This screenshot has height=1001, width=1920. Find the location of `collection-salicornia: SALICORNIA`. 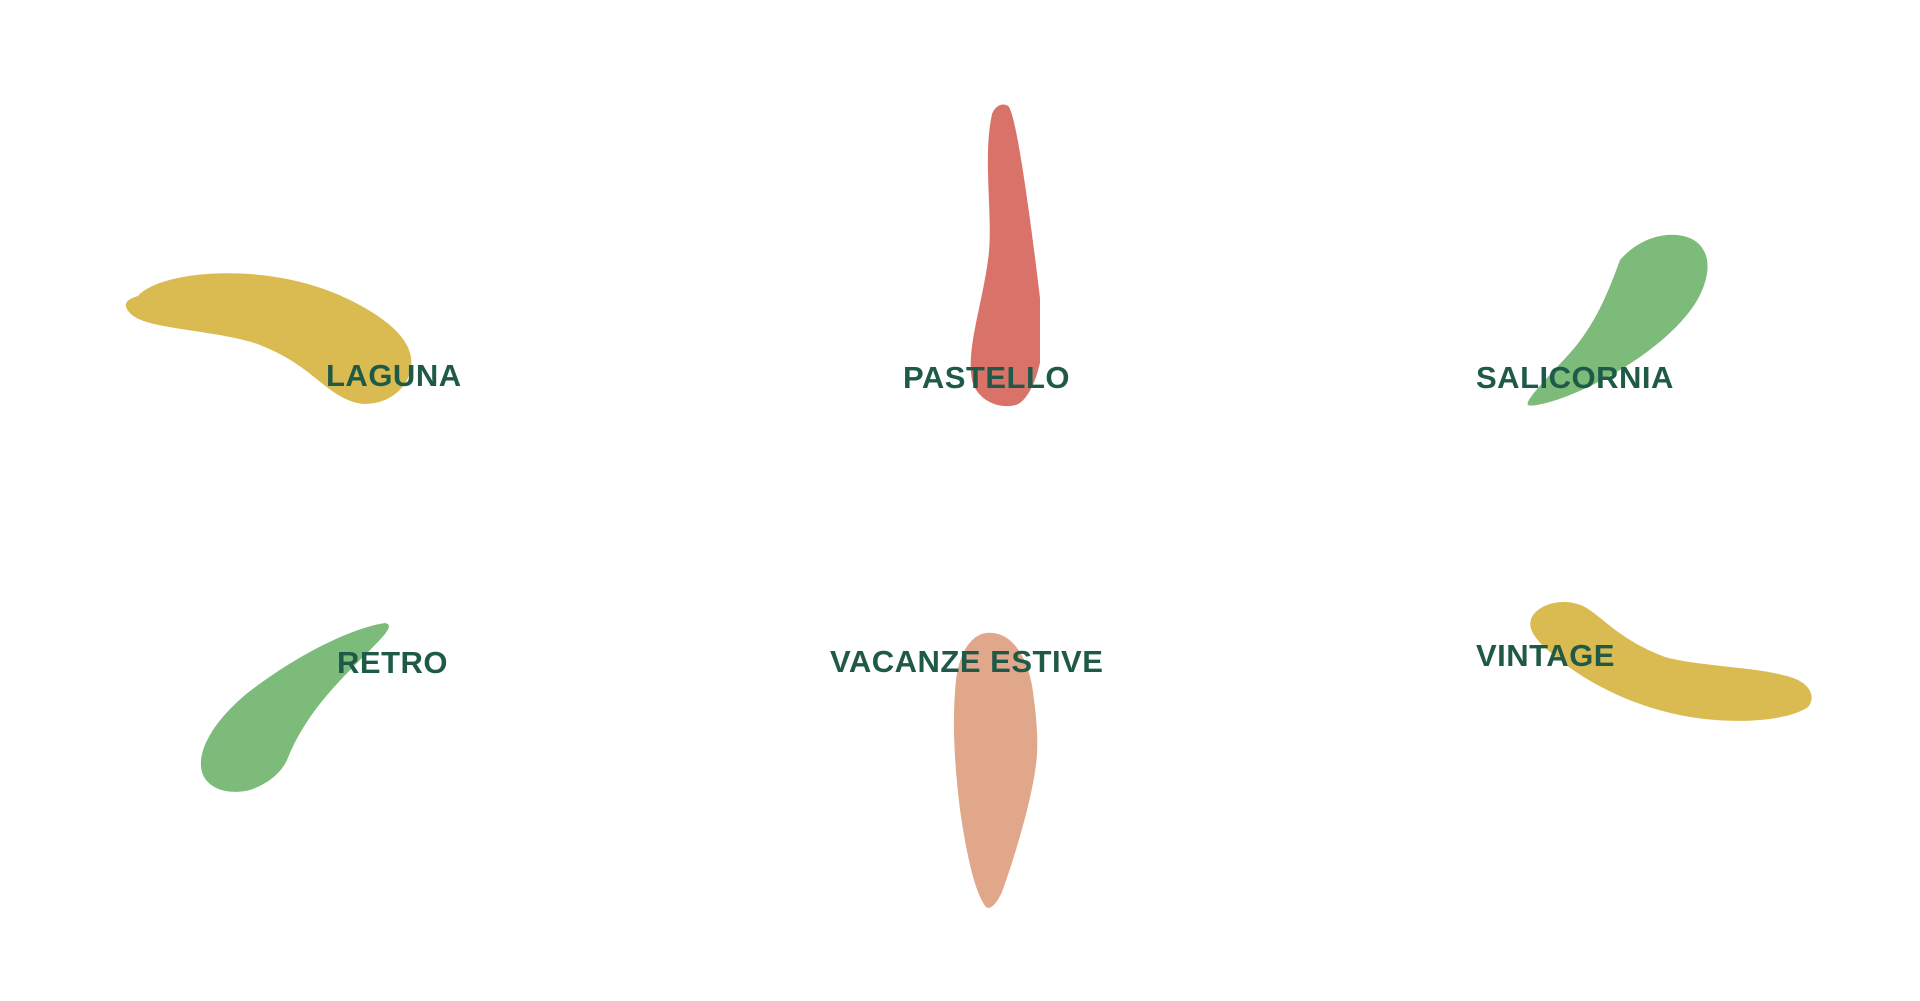

collection-salicornia: SALICORNIA is located at coordinates (1600, 322).